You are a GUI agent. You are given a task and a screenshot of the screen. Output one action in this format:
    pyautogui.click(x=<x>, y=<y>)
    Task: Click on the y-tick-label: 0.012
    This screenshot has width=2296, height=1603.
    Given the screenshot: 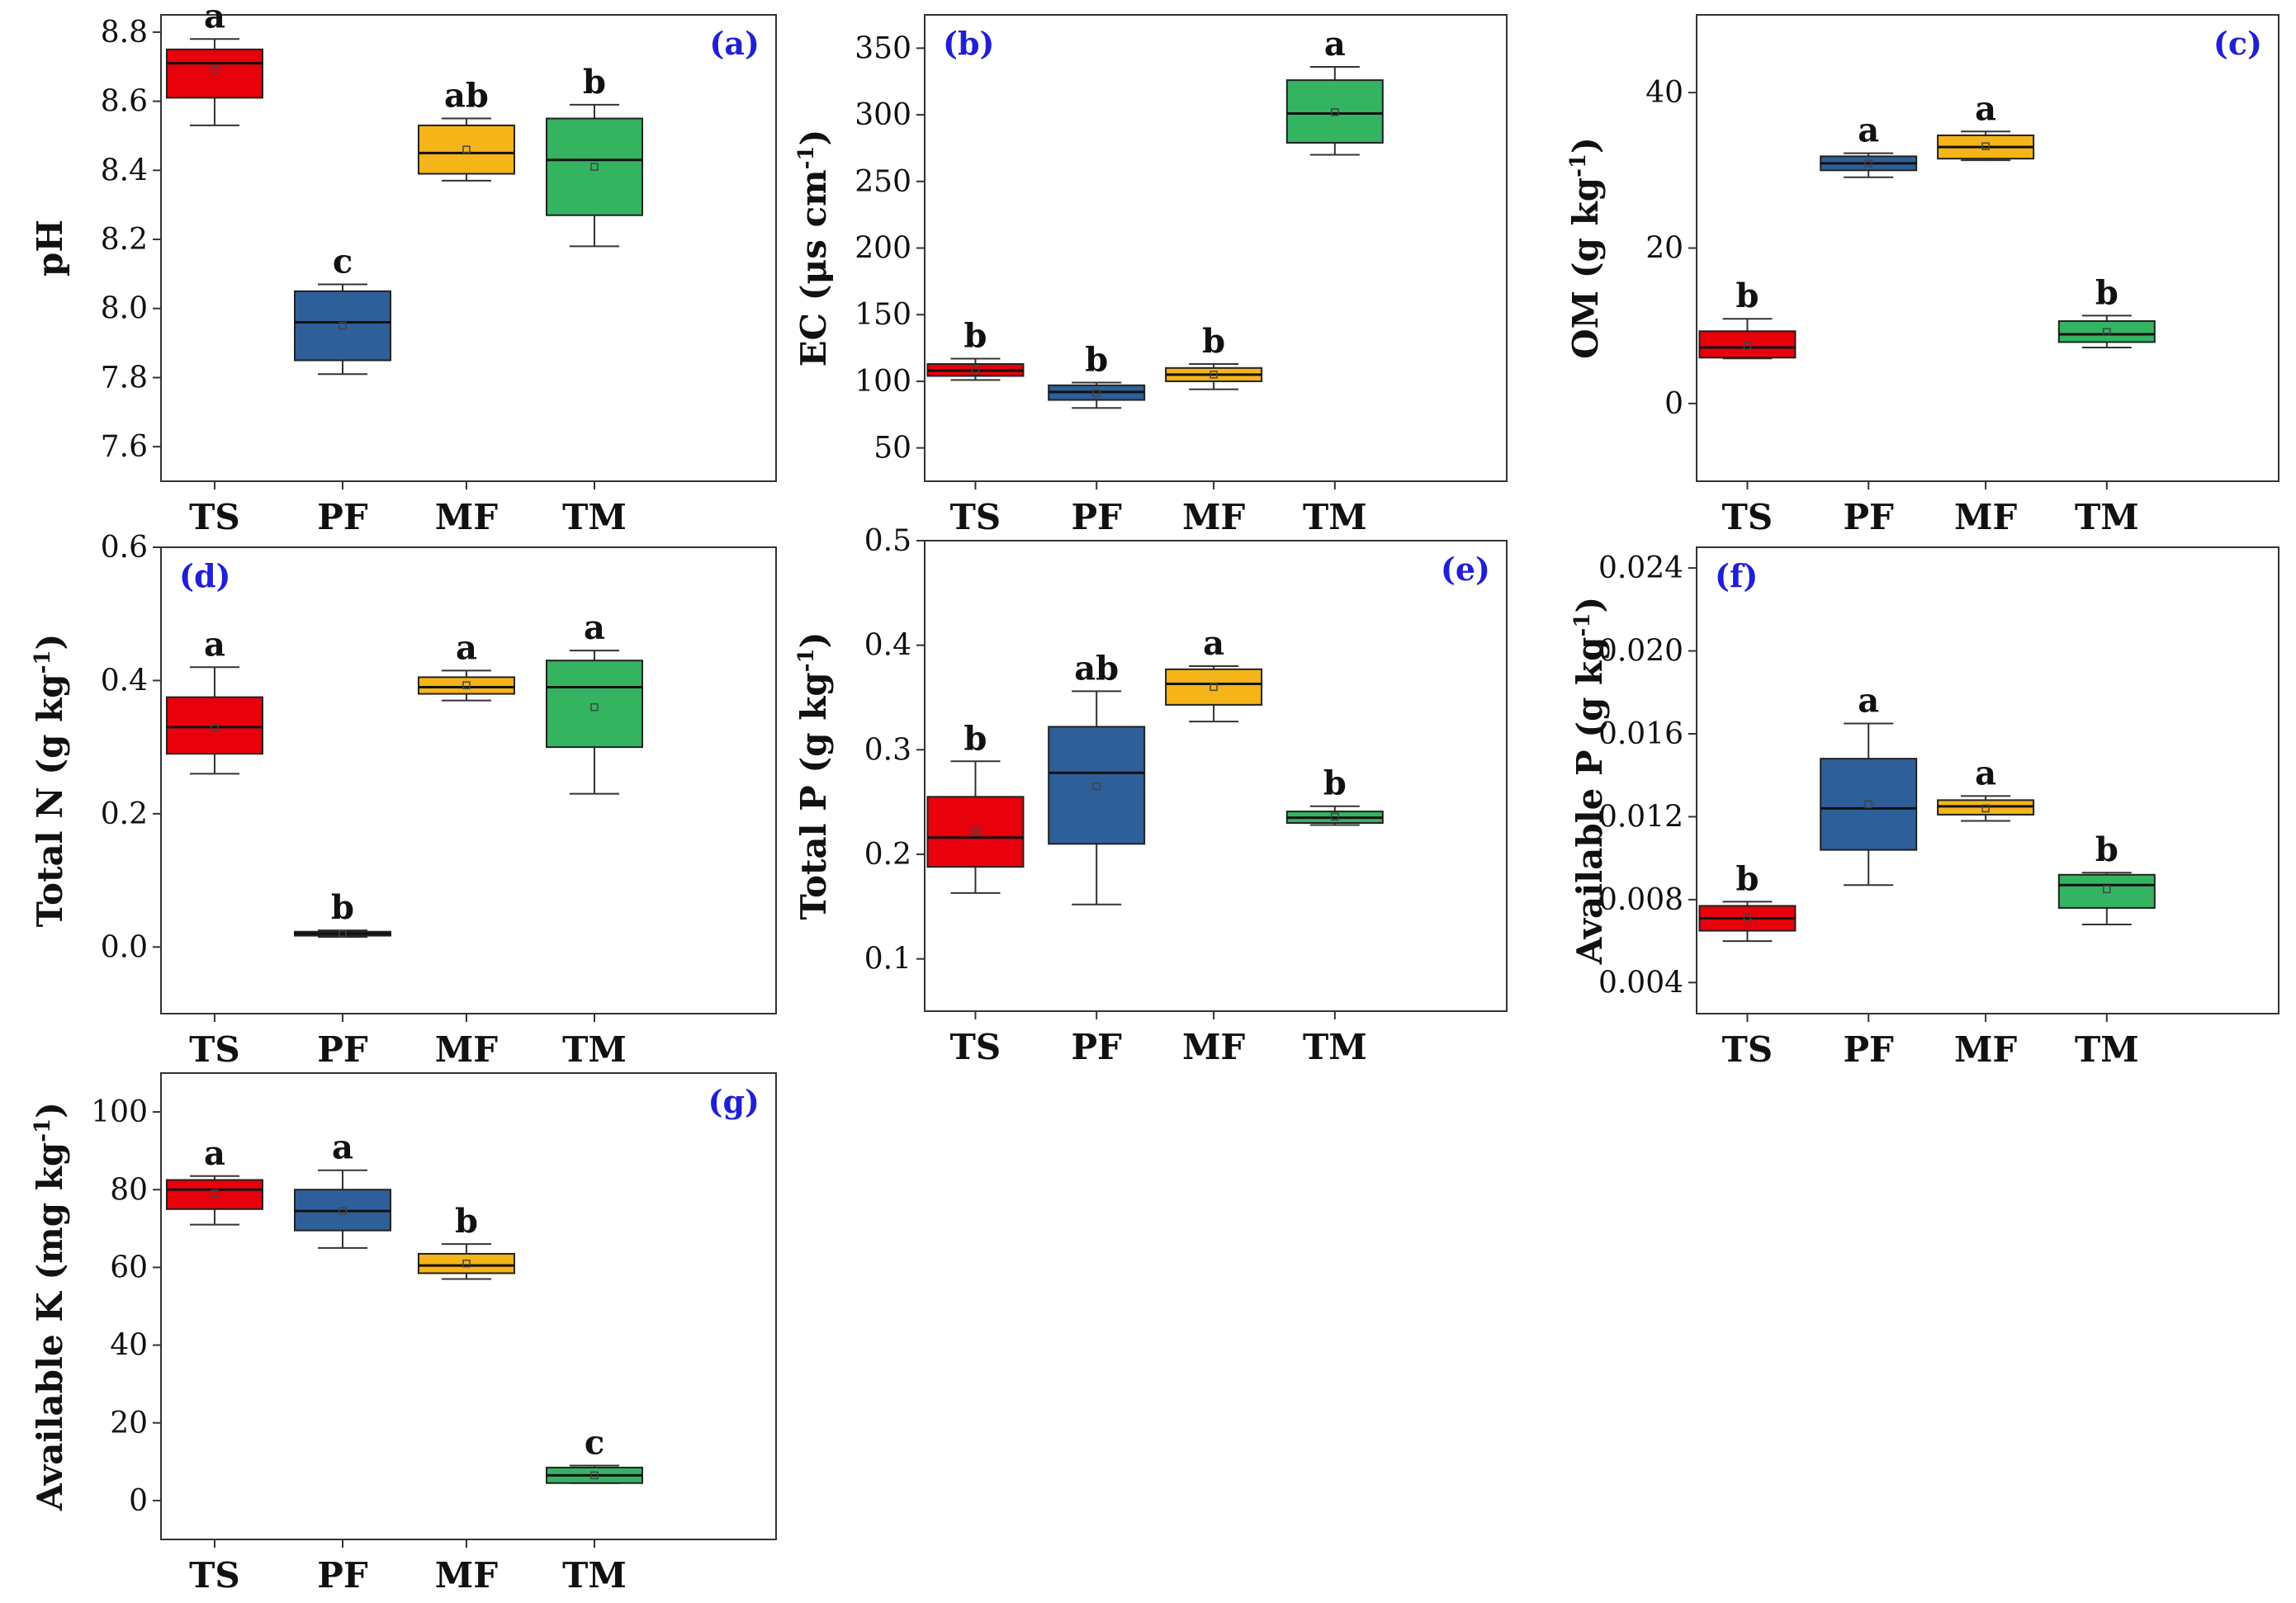 What is the action you would take?
    pyautogui.click(x=1640, y=817)
    